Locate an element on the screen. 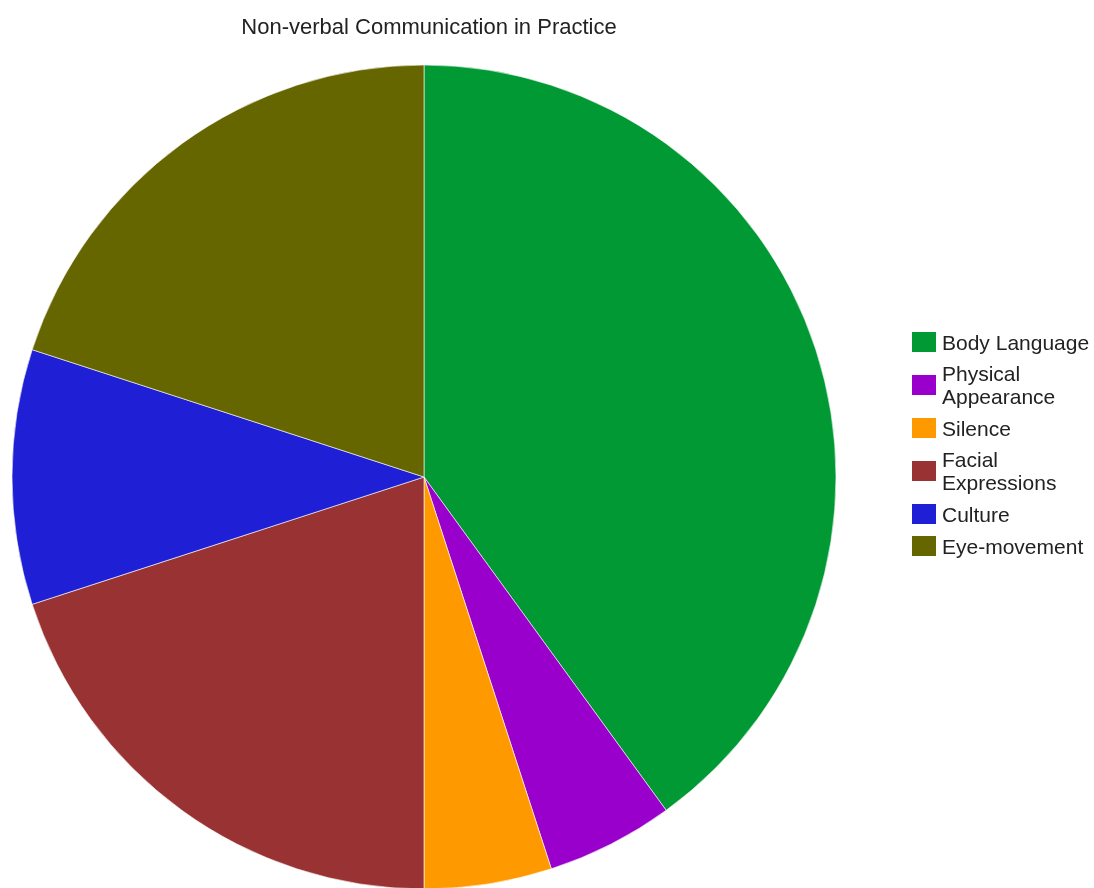 Image resolution: width=1094 pixels, height=888 pixels. legend-label: Silence is located at coordinates (976, 428).